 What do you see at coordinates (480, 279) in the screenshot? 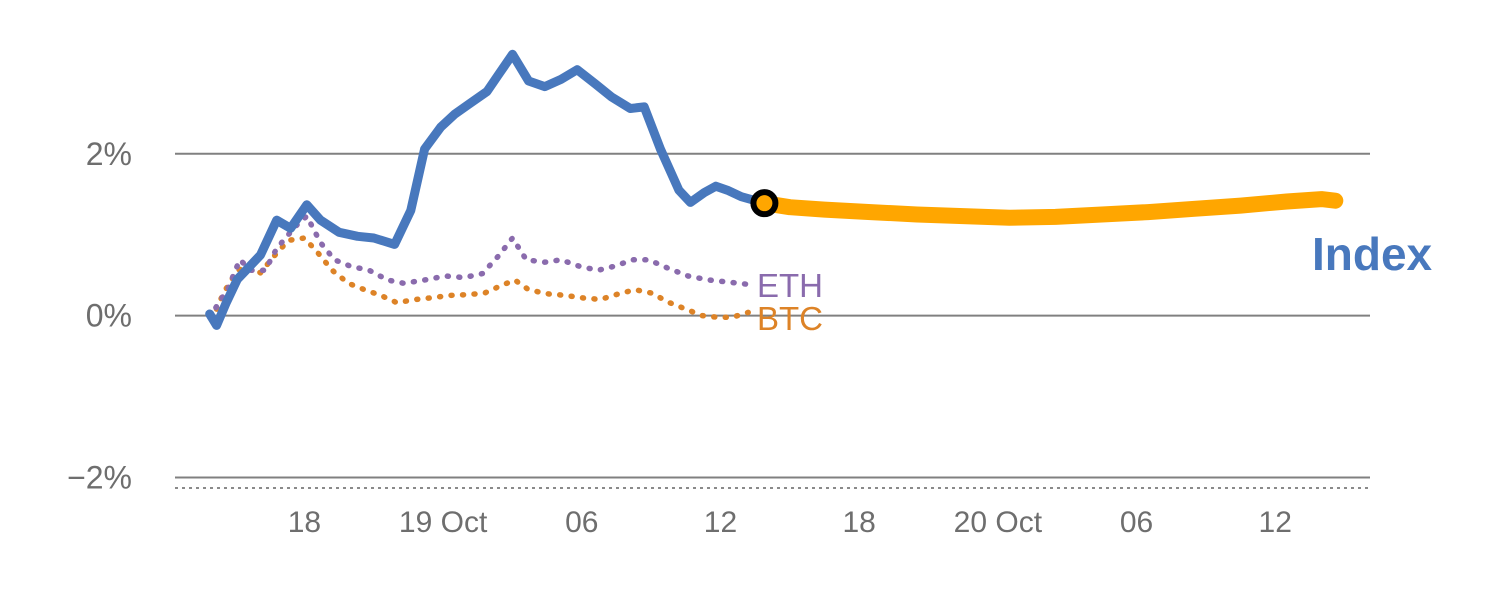
I see `series-line-btc` at bounding box center [480, 279].